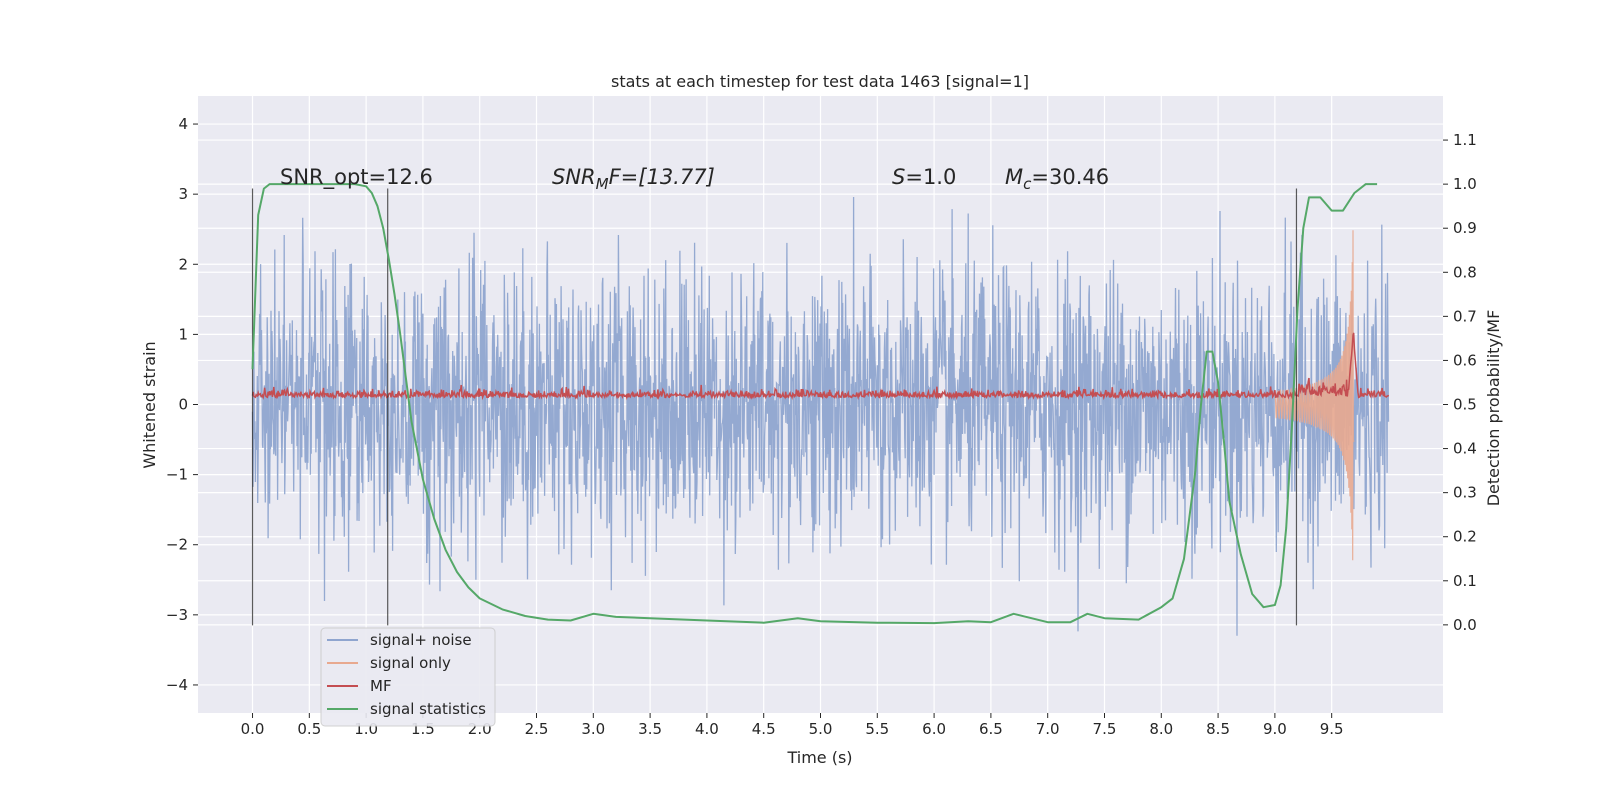 This screenshot has width=1600, height=800. Describe the element at coordinates (1048, 729) in the screenshot. I see `x-tick-label: 7.0` at that location.